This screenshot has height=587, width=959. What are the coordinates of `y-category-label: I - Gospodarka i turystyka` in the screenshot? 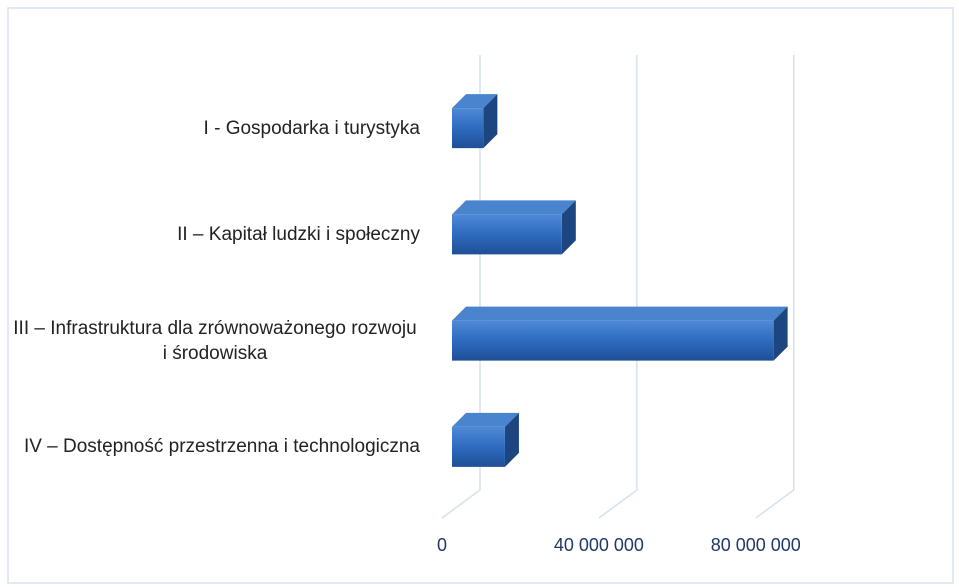 It's located at (210, 128).